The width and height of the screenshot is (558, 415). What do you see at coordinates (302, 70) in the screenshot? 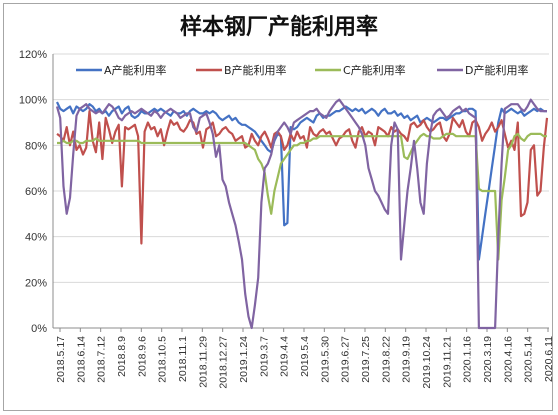
I see `legend: A产能利用率 B产能利用率 C产能利用率 D产能利用率` at bounding box center [302, 70].